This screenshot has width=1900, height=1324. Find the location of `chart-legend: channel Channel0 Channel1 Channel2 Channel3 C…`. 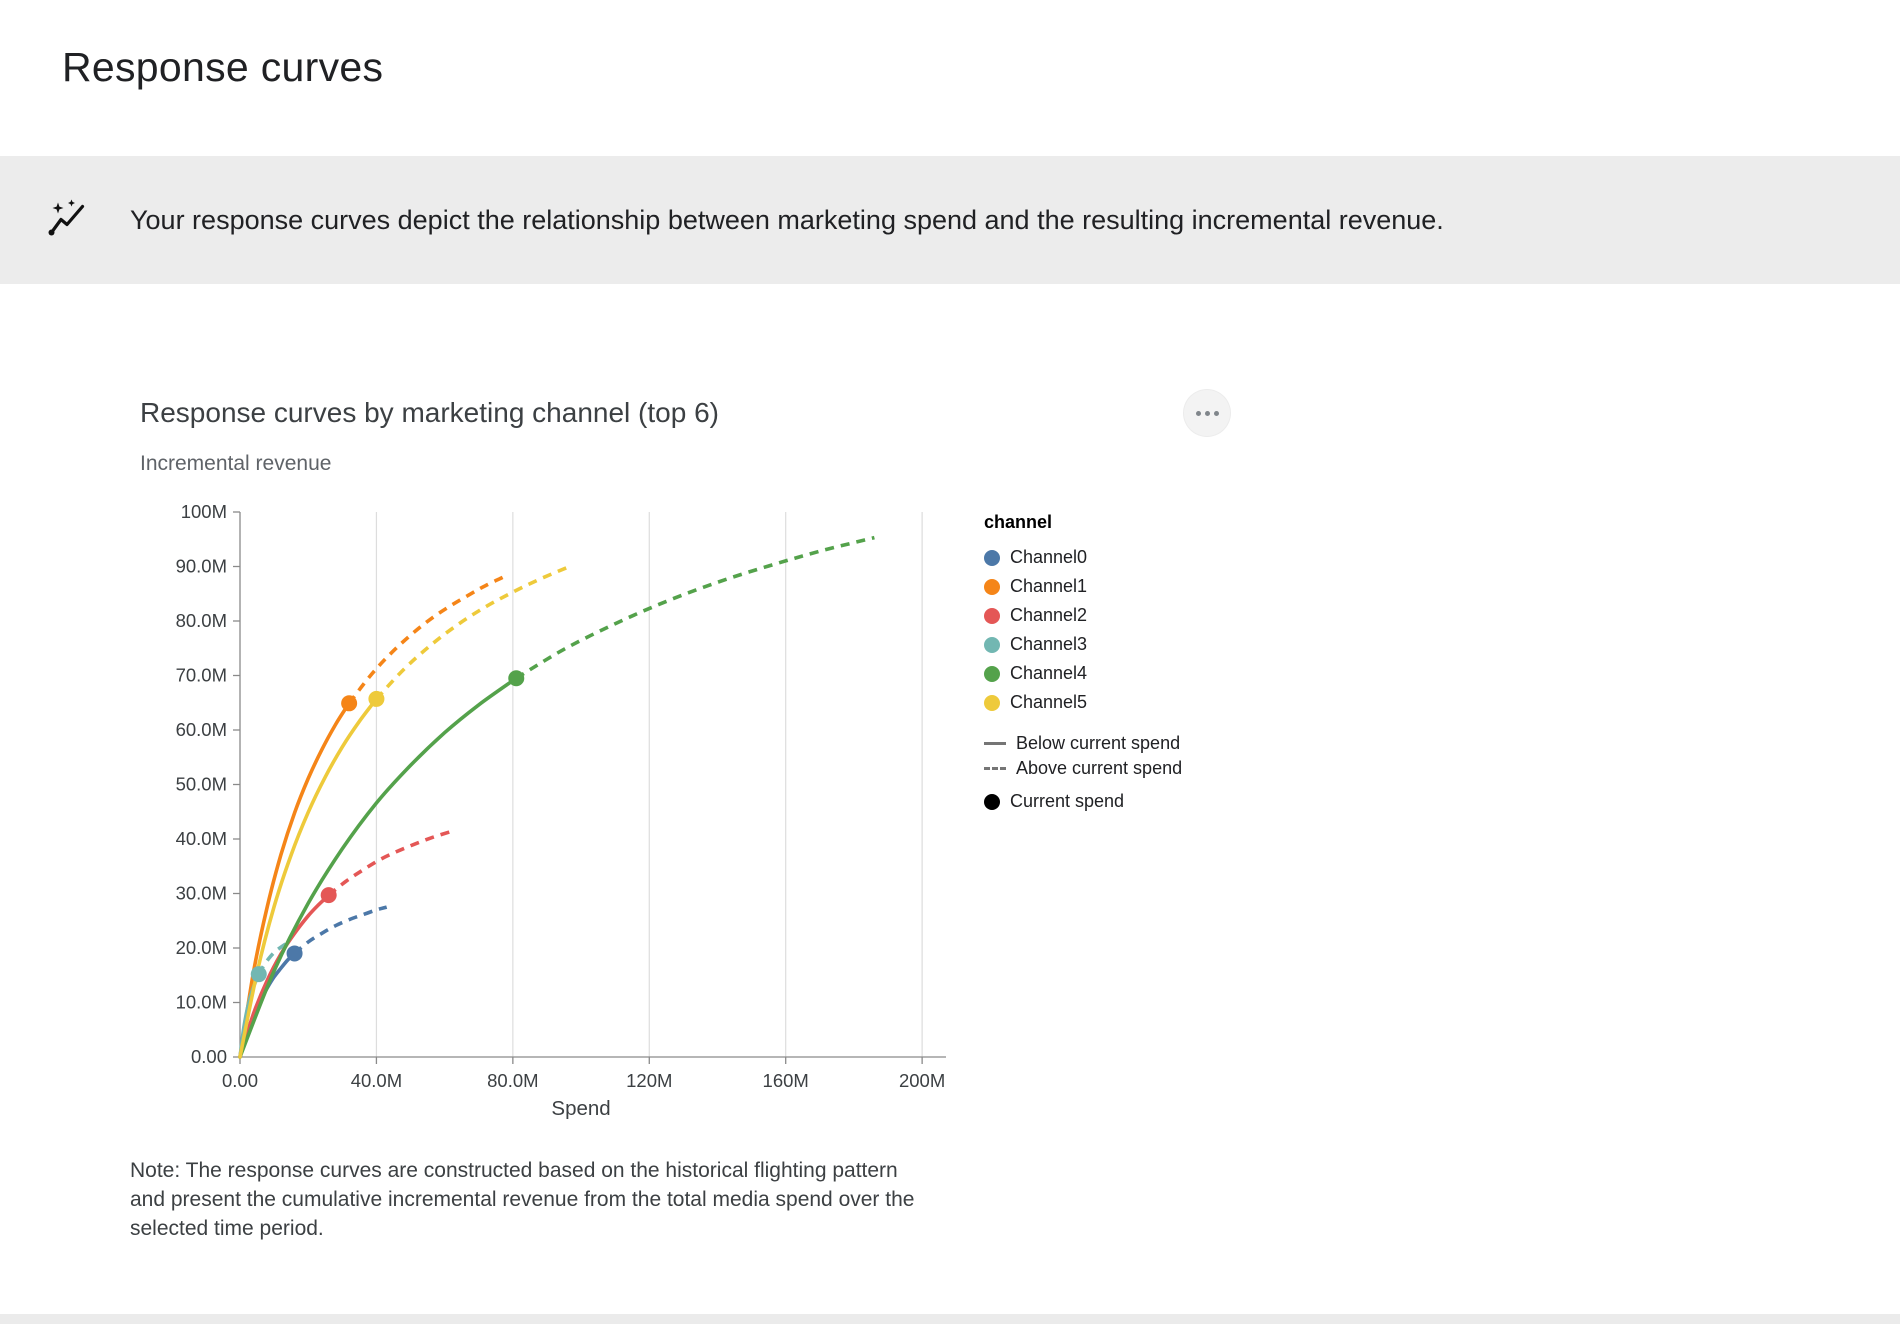

chart-legend: channel Channel0 Channel1 Channel2 Channel3 C… is located at coordinates (1119, 808).